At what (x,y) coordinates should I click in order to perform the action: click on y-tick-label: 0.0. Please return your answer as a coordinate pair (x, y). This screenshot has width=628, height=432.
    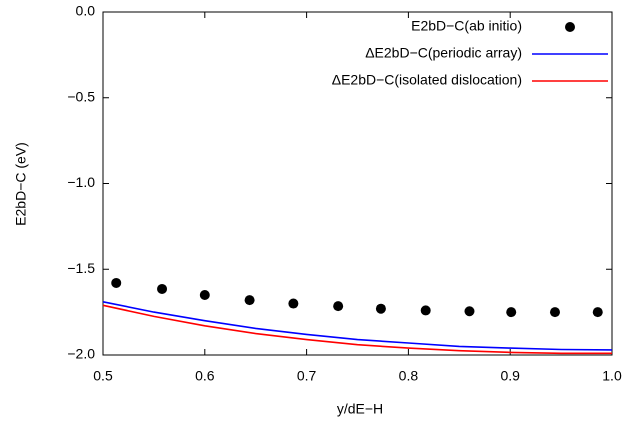
    Looking at the image, I should click on (86, 11).